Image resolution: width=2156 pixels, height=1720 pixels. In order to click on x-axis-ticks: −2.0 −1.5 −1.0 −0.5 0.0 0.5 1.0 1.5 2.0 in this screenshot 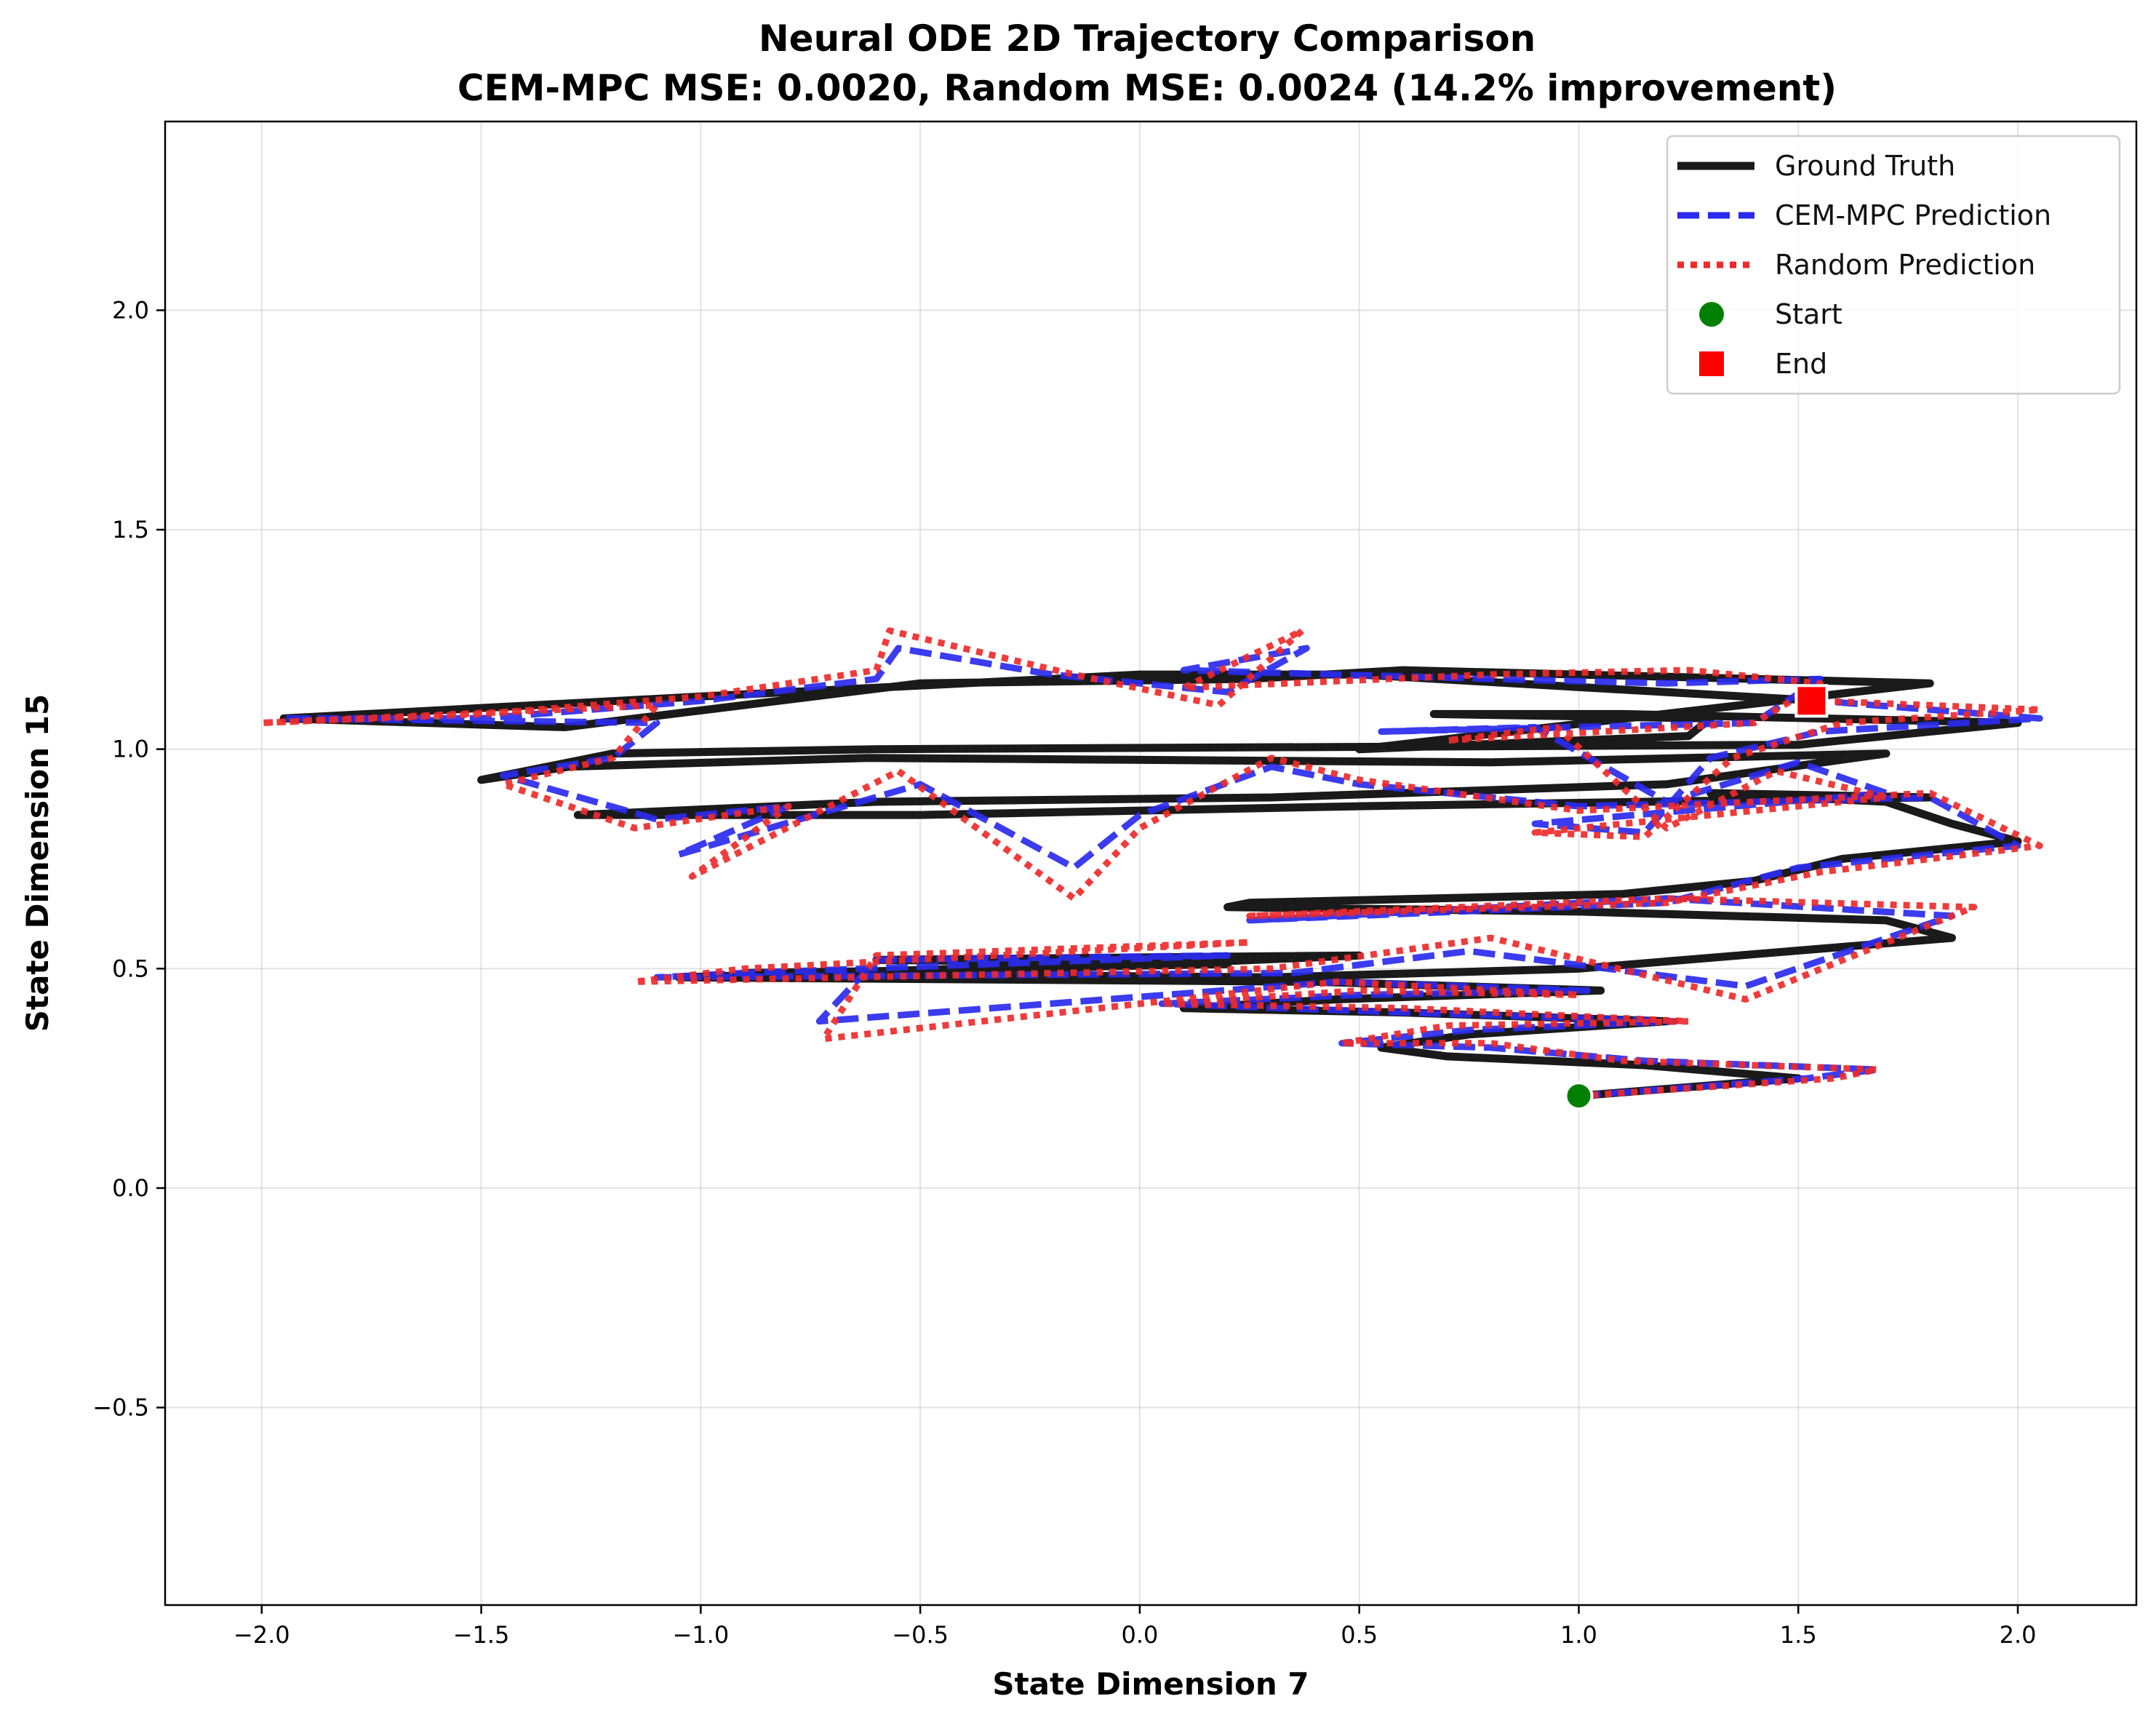, I will do `click(1135, 1627)`.